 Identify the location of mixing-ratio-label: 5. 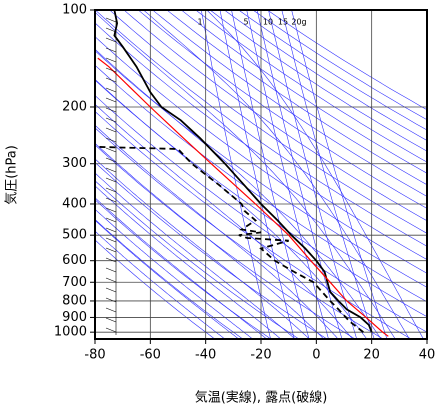
(245, 22).